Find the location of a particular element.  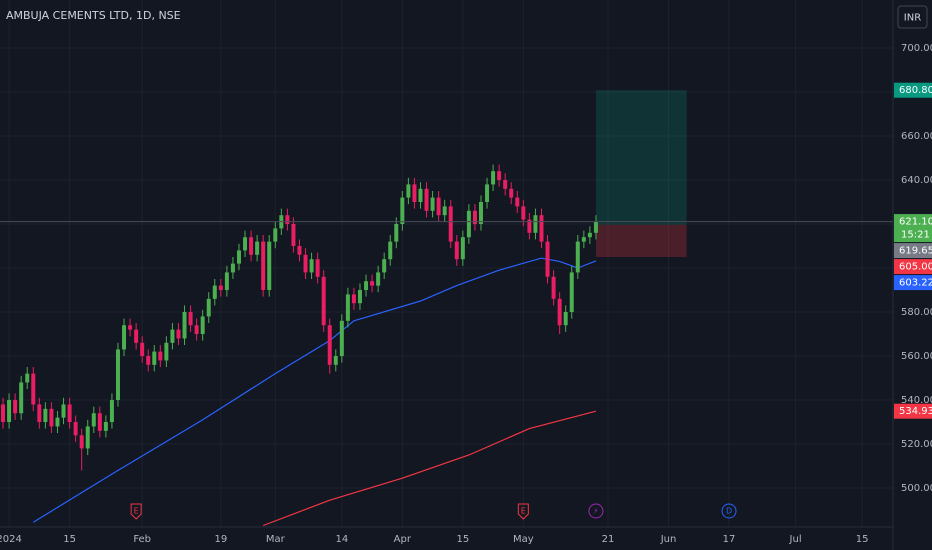

x-tick-label: Apr is located at coordinates (403, 539).